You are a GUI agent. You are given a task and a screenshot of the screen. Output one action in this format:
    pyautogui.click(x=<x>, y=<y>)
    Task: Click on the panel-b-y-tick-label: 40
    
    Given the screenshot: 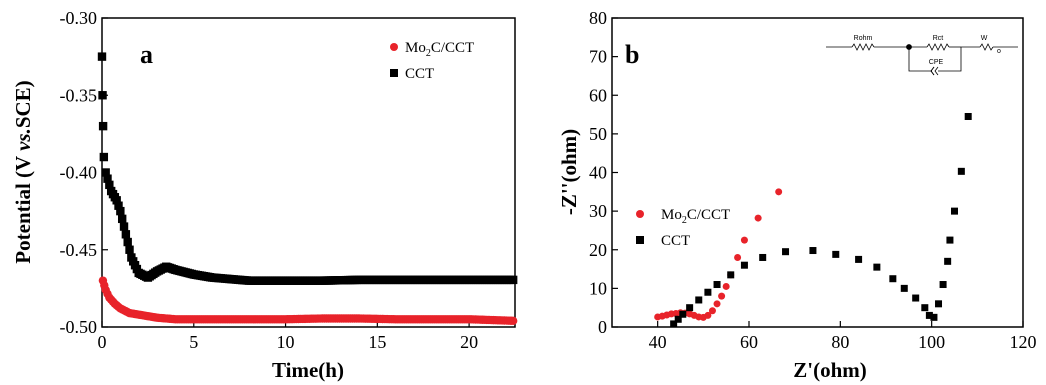 What is the action you would take?
    pyautogui.click(x=598, y=173)
    